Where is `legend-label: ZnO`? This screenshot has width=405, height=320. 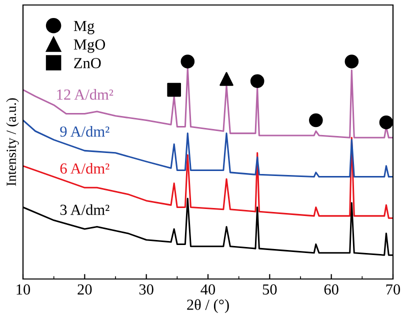 legend-label: ZnO is located at coordinates (87, 63).